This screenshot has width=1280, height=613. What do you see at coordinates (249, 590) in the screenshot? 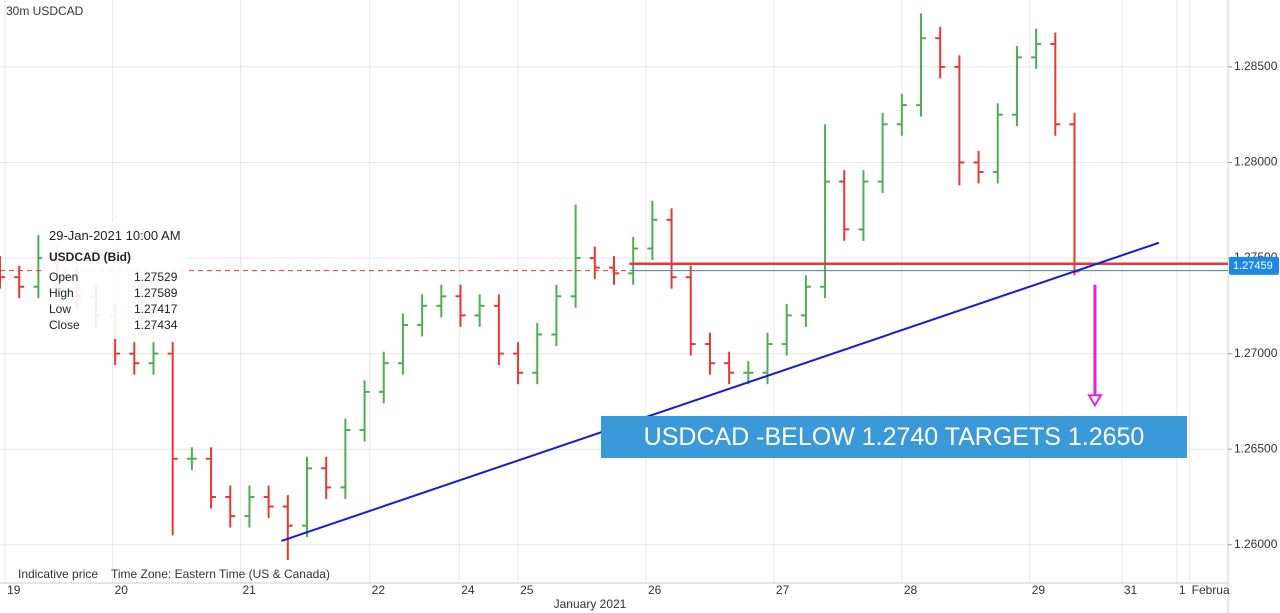
I see `x-tick-label: 21` at bounding box center [249, 590].